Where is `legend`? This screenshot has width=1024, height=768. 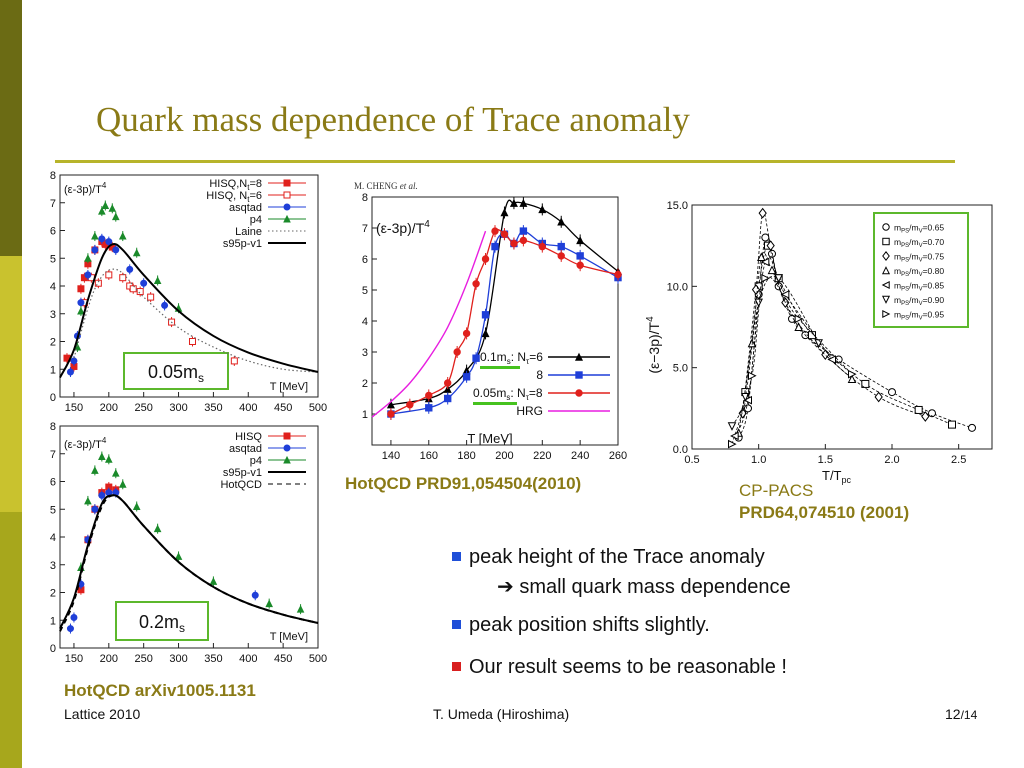 legend is located at coordinates (921, 270).